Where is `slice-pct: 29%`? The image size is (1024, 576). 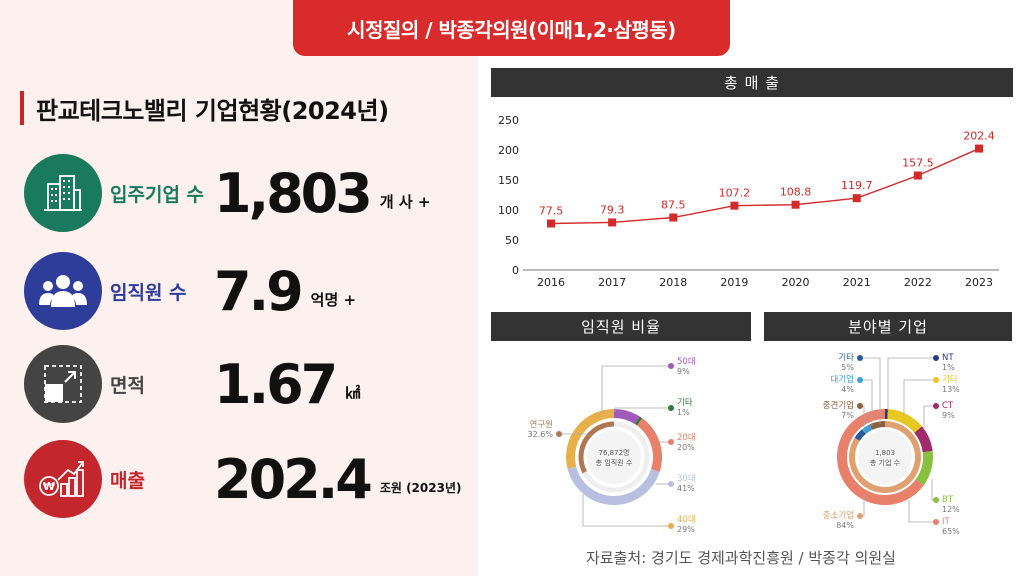 slice-pct: 29% is located at coordinates (686, 529).